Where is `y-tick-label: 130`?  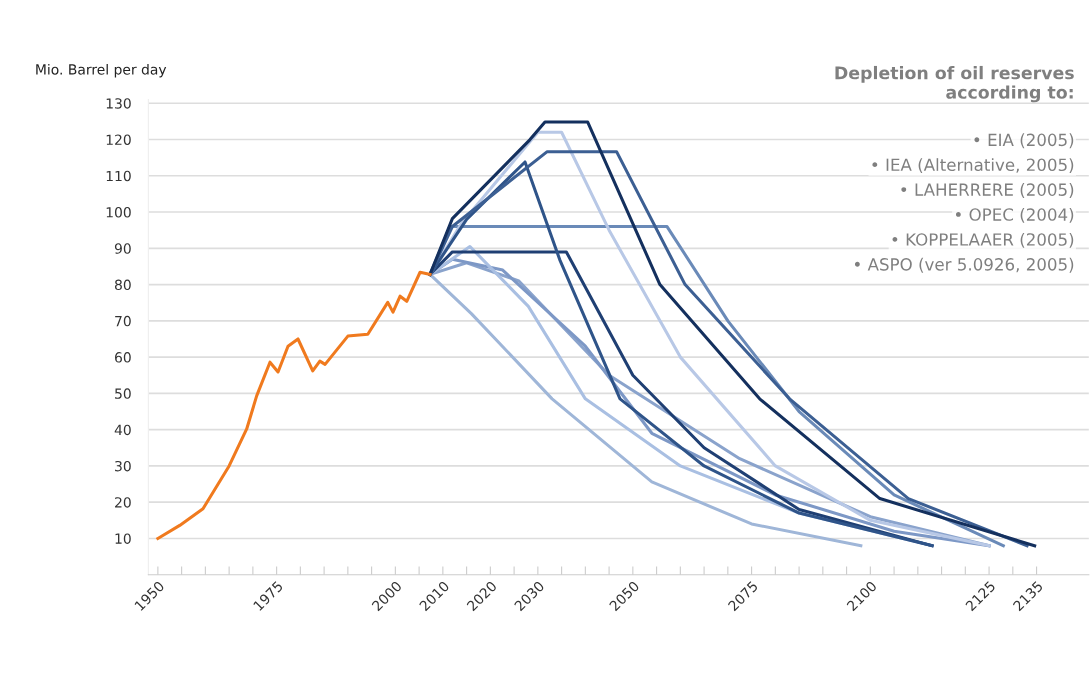
y-tick-label: 130 is located at coordinates (118, 103).